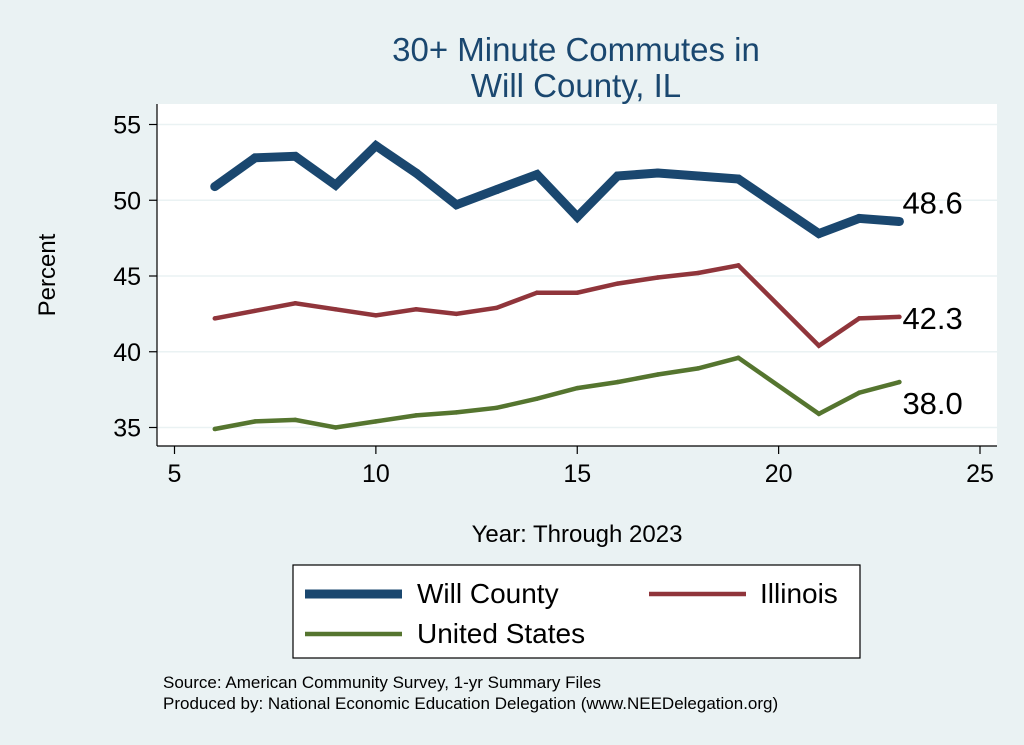 The image size is (1024, 745). What do you see at coordinates (576, 49) in the screenshot?
I see `chart-title-line1: 30+ Minute Commutes in` at bounding box center [576, 49].